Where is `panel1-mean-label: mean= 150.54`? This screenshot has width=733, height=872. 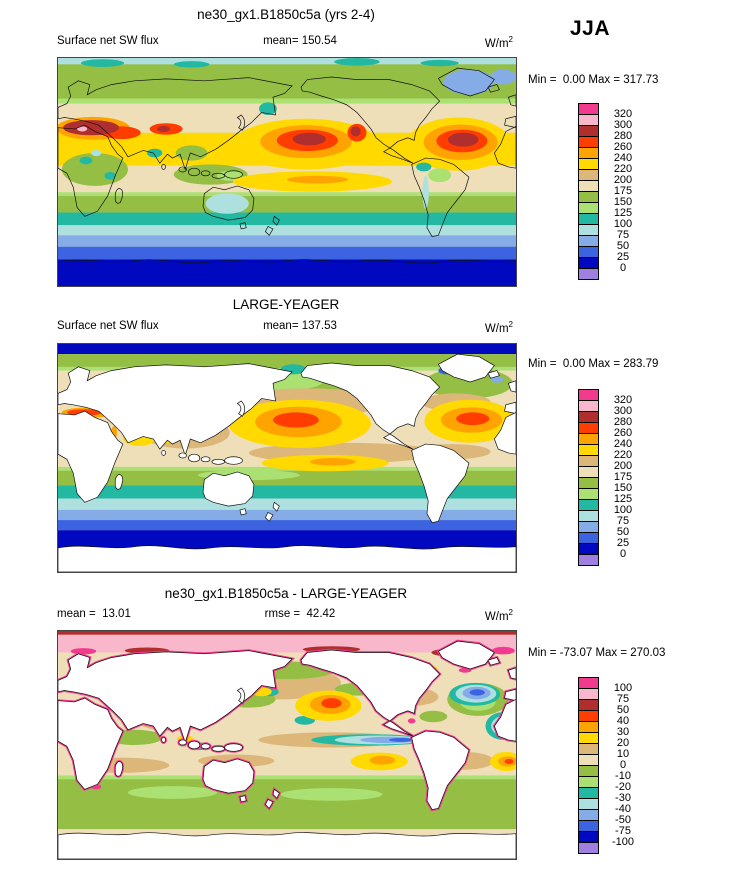 panel1-mean-label: mean= 150.54 is located at coordinates (300, 41).